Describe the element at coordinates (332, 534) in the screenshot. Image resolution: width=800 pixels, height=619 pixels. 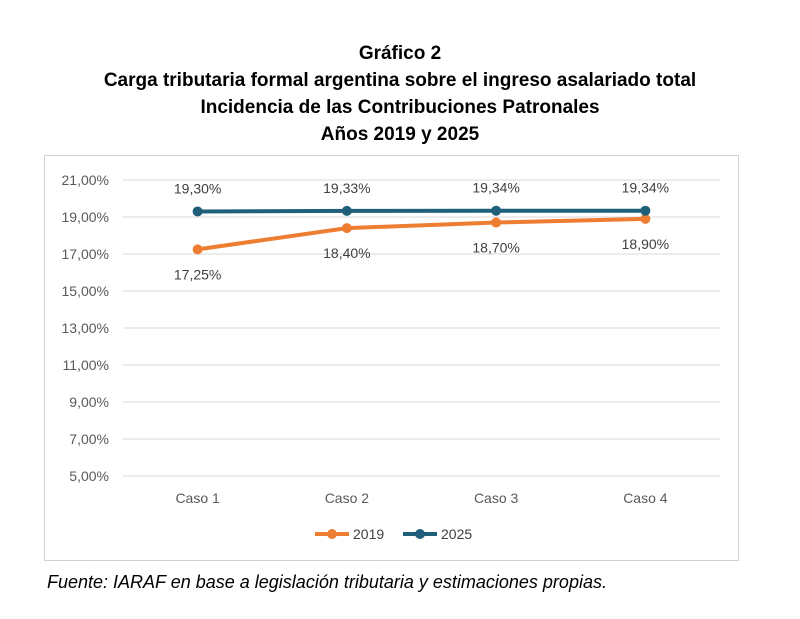
I see `legend-marker-2019` at that location.